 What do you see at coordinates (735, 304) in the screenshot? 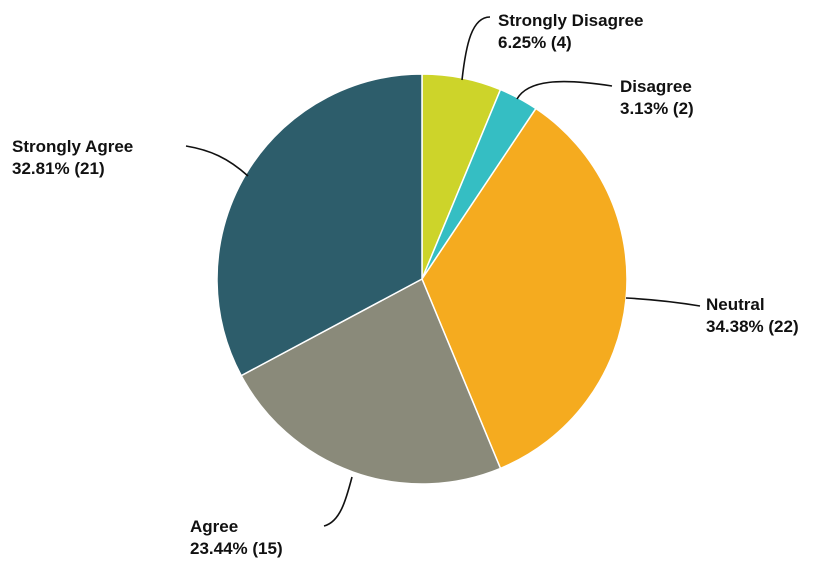
I see `slice-label-name-neutral: Neutral` at bounding box center [735, 304].